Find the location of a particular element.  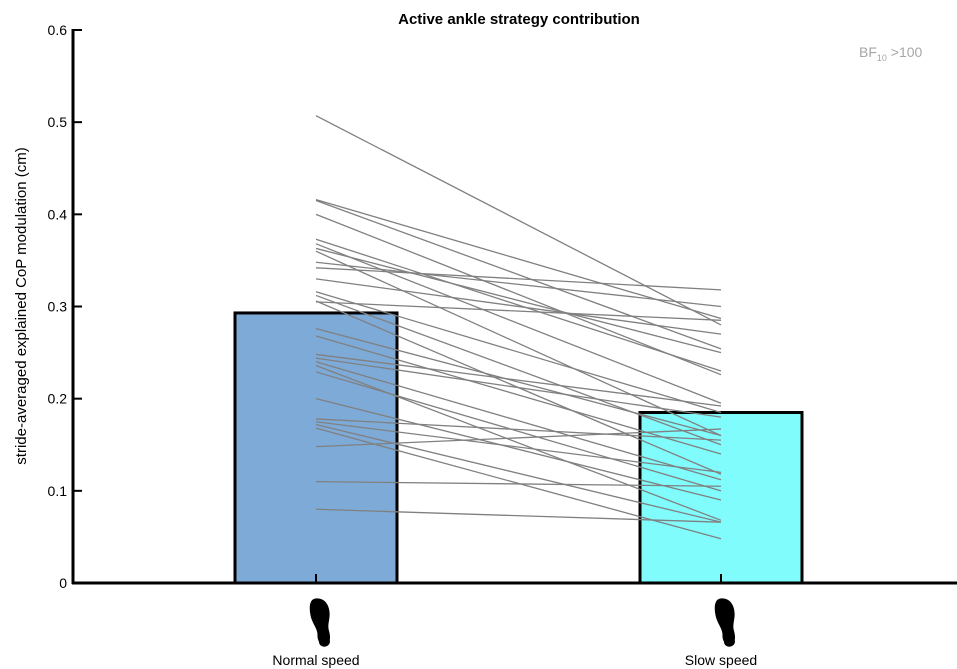

y-tick-label: 0.5 is located at coordinates (58, 122).